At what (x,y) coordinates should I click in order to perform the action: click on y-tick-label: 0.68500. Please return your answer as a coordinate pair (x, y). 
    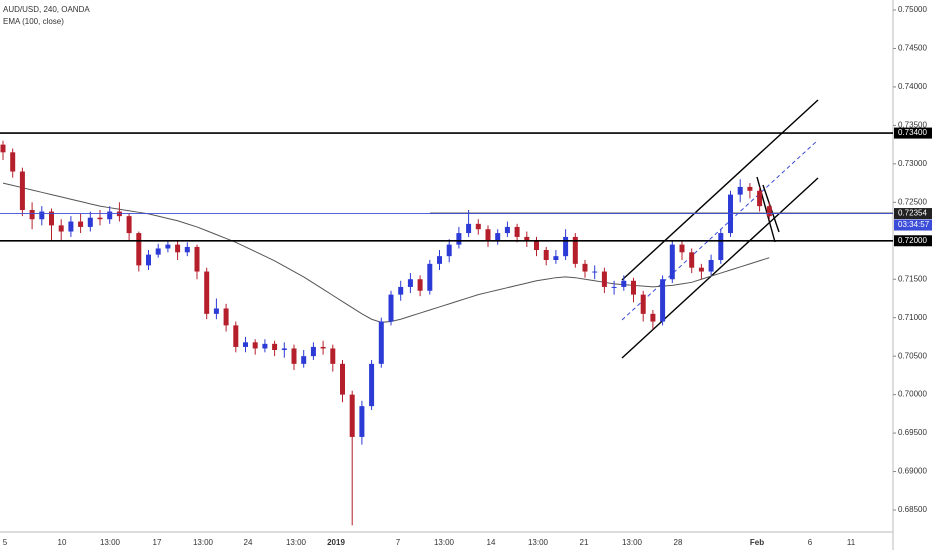
    Looking at the image, I should click on (912, 509).